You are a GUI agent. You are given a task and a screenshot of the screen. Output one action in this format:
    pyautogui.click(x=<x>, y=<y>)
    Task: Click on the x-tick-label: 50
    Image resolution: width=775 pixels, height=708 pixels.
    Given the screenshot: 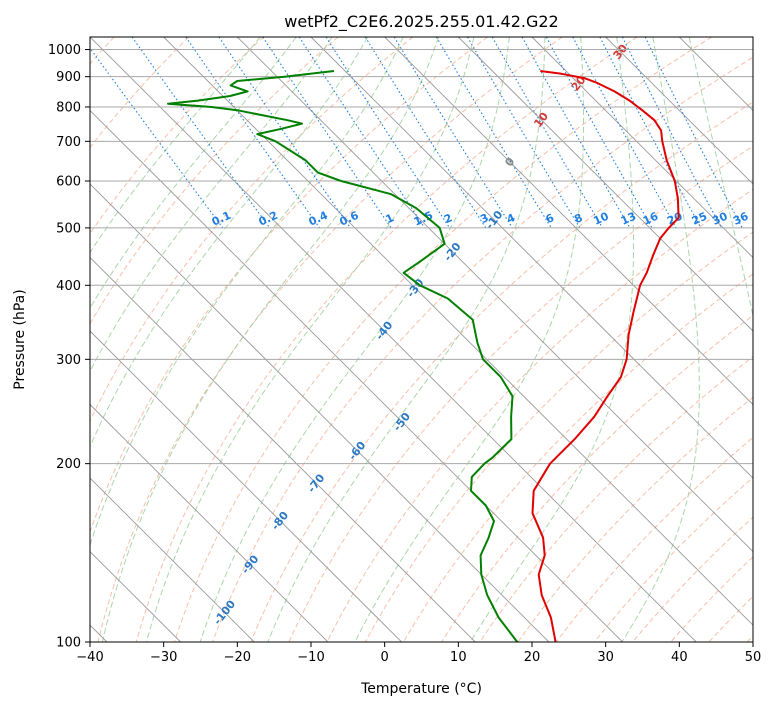 What is the action you would take?
    pyautogui.click(x=753, y=657)
    